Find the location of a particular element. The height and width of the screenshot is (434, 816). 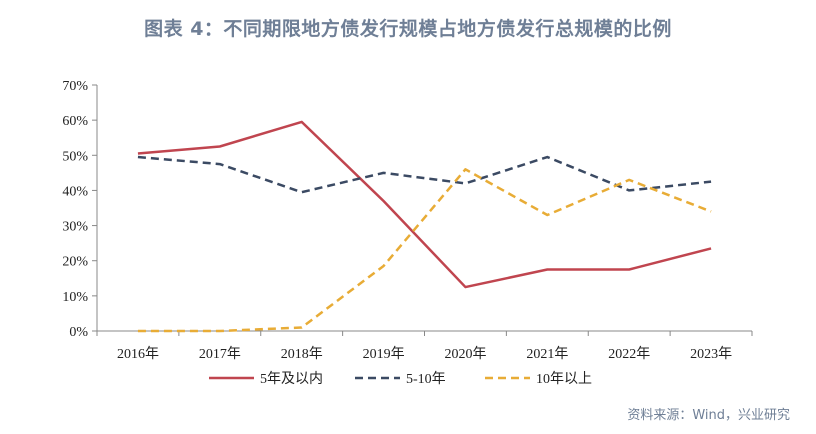

x-tick-label: 2018年 is located at coordinates (302, 354).